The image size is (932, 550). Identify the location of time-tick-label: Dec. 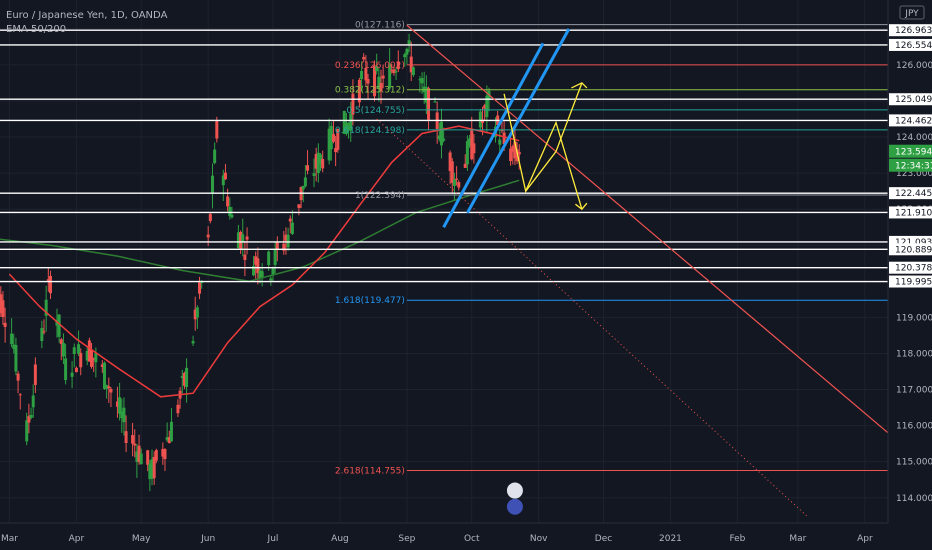
(603, 539).